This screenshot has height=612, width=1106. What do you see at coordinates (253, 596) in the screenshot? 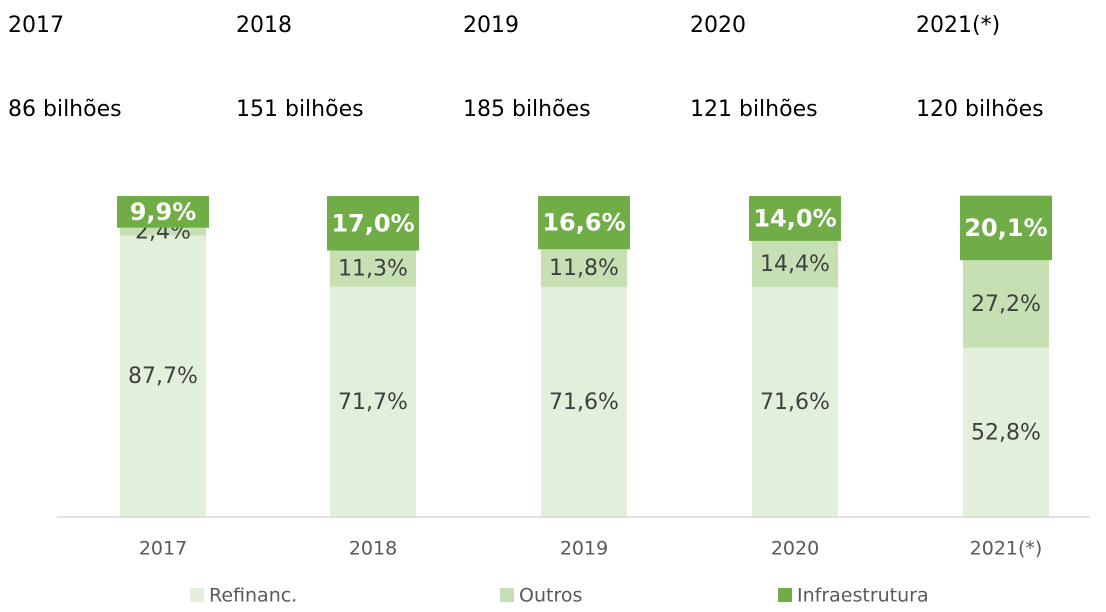
I see `legend-label: Refinanc.` at bounding box center [253, 596].